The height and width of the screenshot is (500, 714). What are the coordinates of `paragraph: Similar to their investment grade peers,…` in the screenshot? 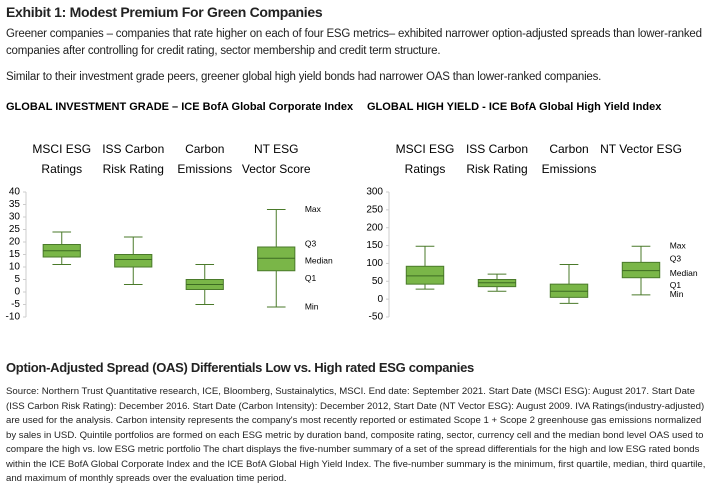 It's located at (304, 77).